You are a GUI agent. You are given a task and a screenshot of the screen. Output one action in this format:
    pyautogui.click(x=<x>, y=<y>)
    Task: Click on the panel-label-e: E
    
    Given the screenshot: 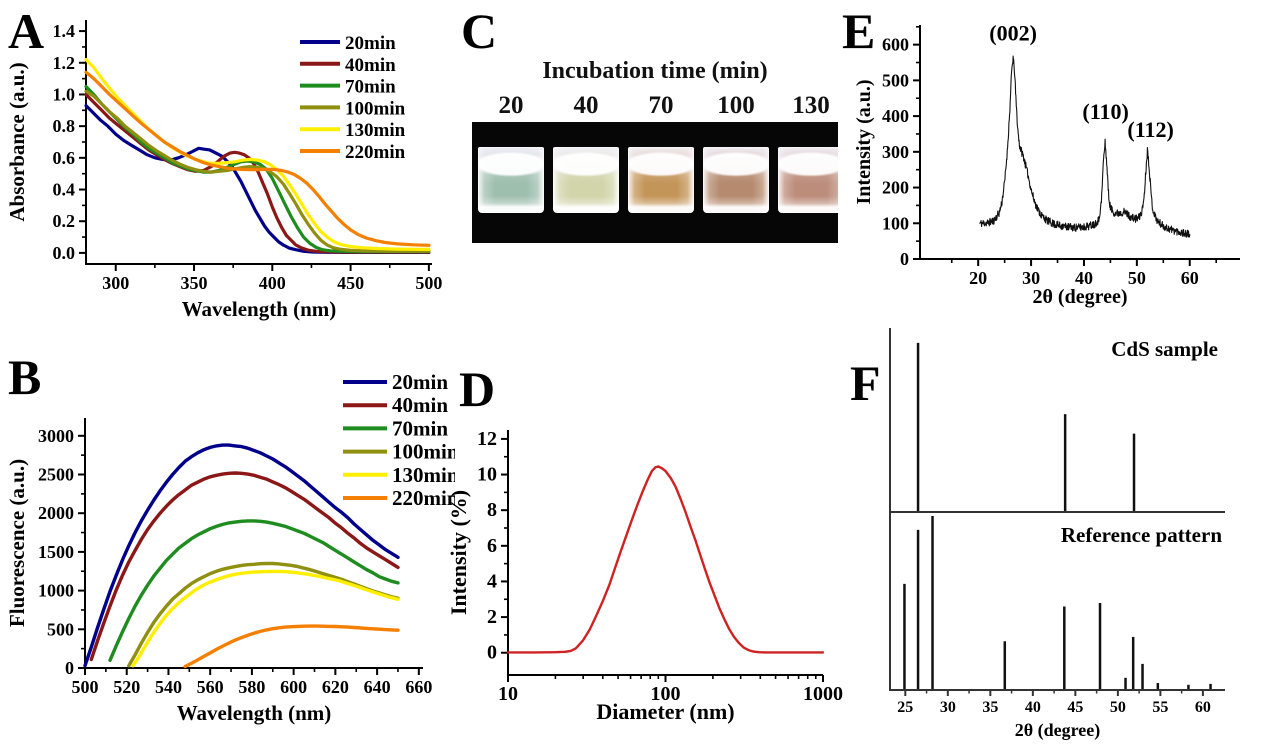 What is the action you would take?
    pyautogui.click(x=859, y=31)
    